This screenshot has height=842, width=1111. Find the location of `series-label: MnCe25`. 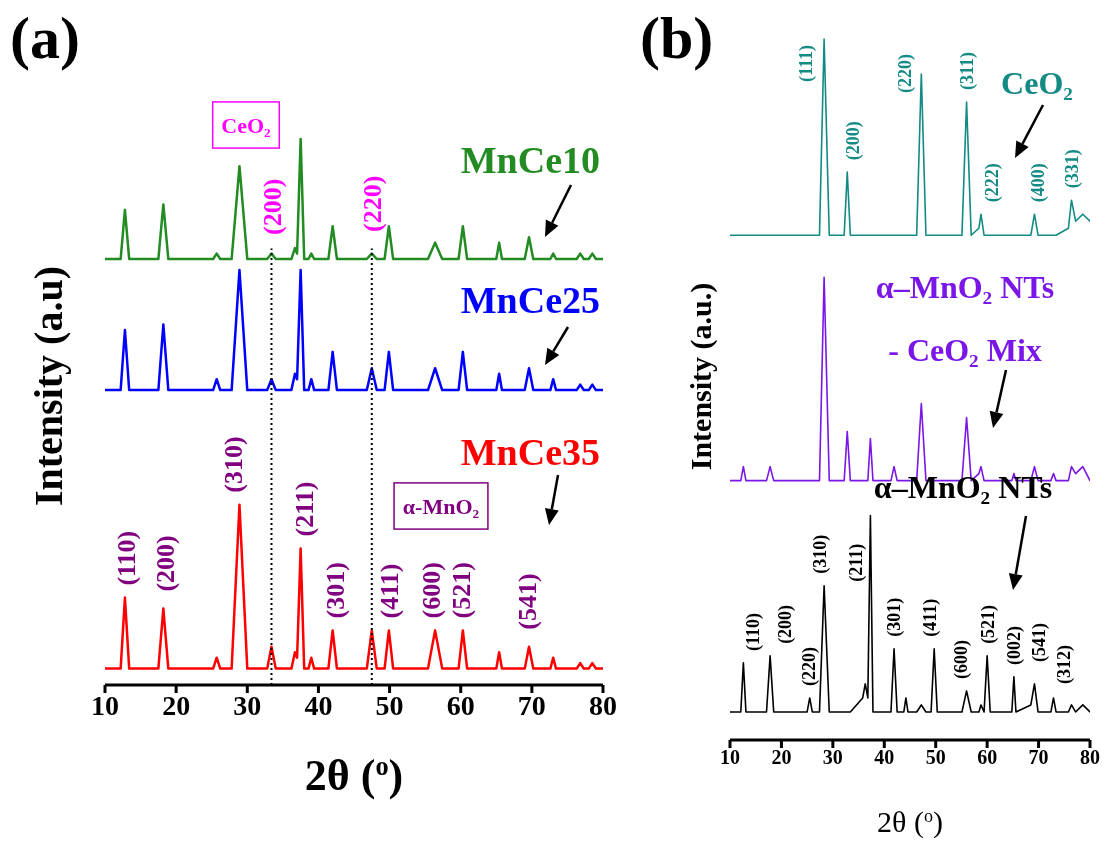

series-label: MnCe25 is located at coordinates (530, 300).